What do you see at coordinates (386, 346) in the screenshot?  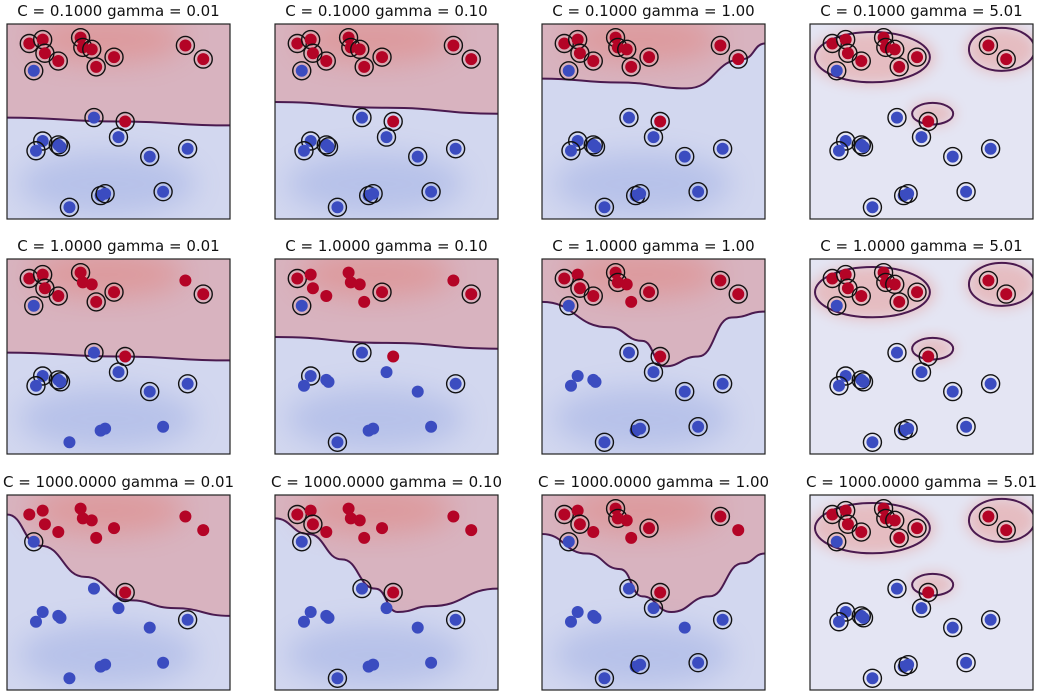 I see `panel-6: C = 1.0000 gamma = 0.10` at bounding box center [386, 346].